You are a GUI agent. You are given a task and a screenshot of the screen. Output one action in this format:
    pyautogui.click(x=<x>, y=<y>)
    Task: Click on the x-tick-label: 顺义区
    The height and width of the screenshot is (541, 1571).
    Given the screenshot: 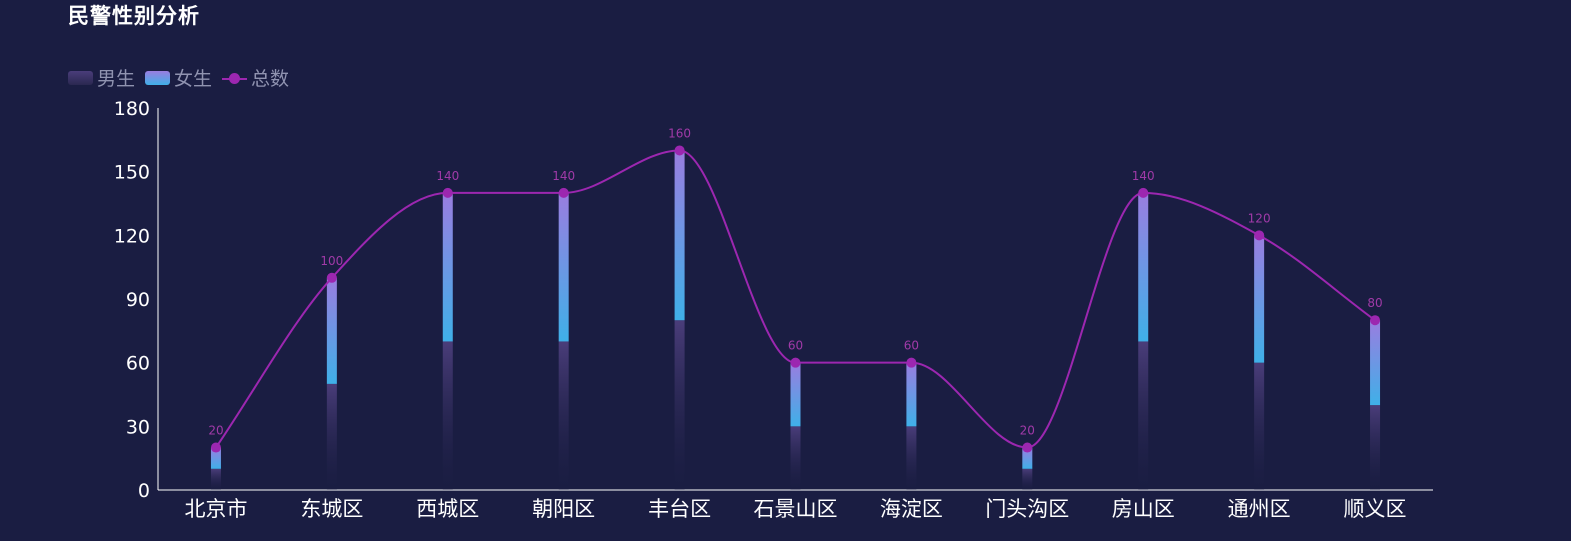 What is the action you would take?
    pyautogui.click(x=1375, y=509)
    